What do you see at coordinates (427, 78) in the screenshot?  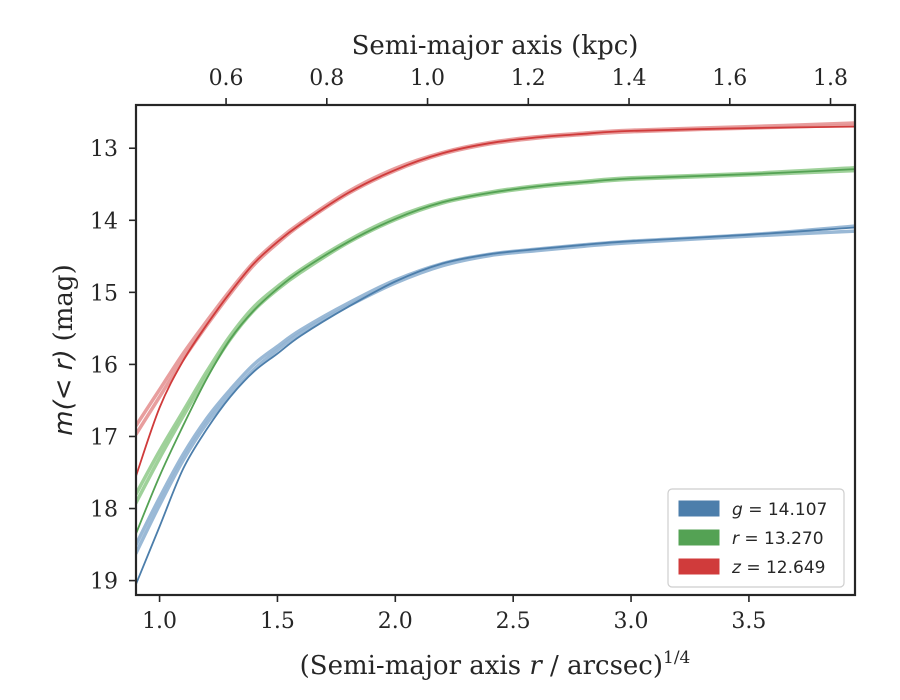 I see `top-tick-label: 1.0` at bounding box center [427, 78].